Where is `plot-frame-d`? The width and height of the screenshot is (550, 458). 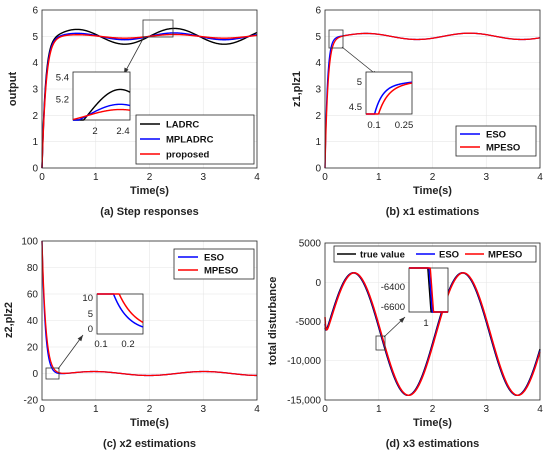
plot-frame-d is located at coordinates (432, 321).